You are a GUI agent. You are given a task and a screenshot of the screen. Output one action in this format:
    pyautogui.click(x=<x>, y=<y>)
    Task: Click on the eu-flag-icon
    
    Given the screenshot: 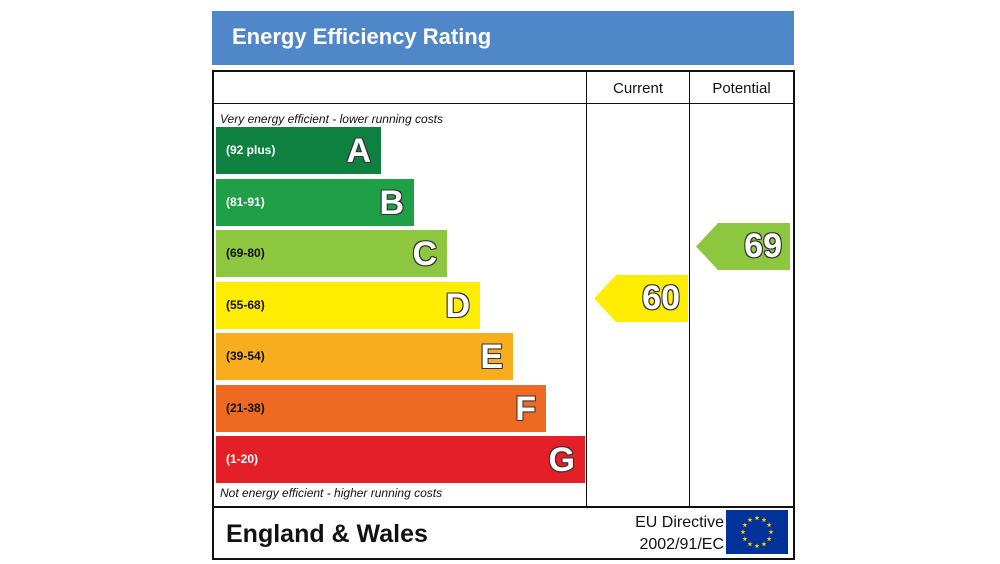 What is the action you would take?
    pyautogui.click(x=757, y=532)
    